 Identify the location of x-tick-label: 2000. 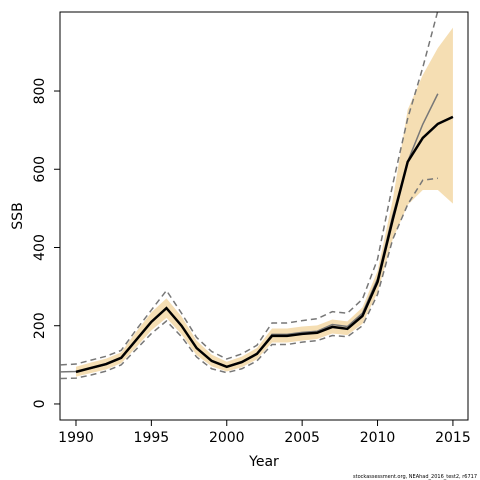
(227, 438).